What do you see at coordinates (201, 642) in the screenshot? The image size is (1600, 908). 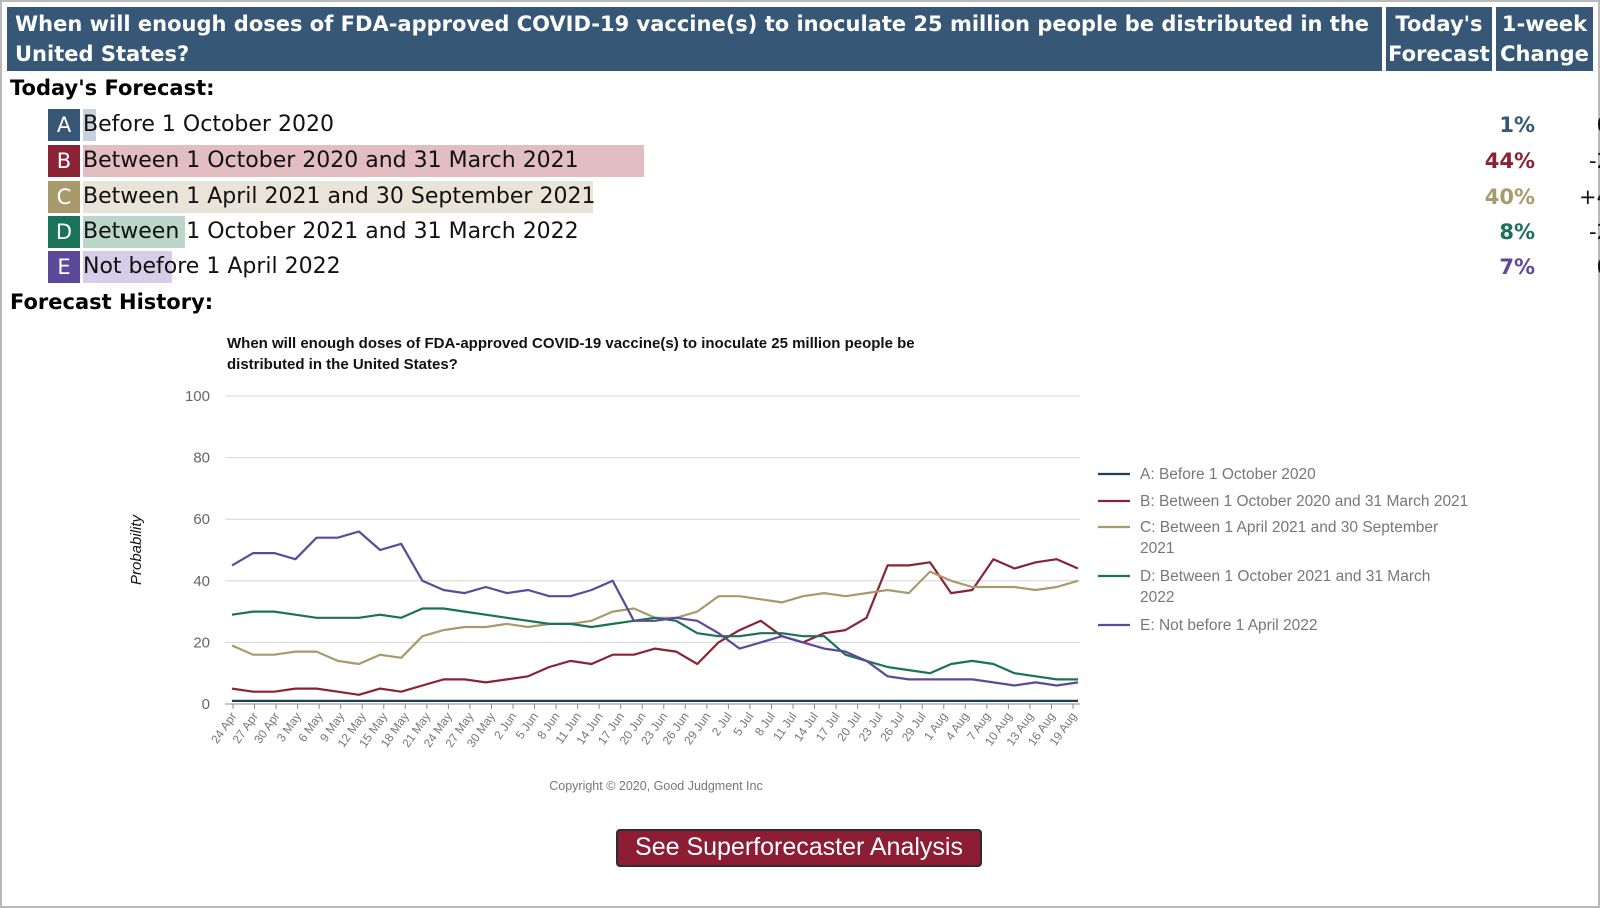 I see `y-tick-label: 20` at bounding box center [201, 642].